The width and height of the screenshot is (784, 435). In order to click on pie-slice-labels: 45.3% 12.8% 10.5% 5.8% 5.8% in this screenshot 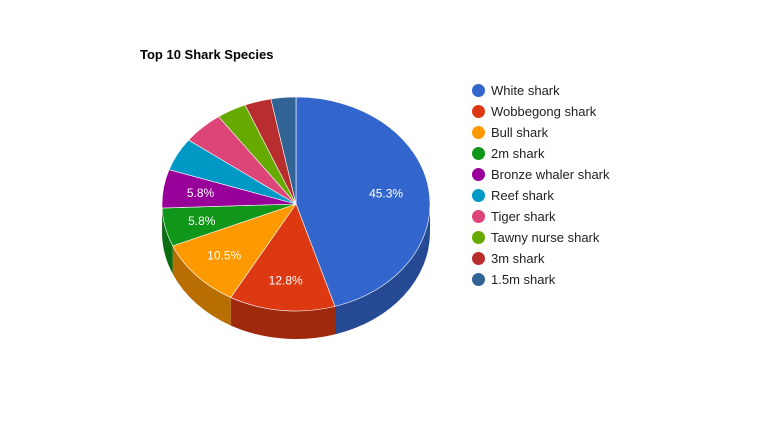, I will do `click(295, 237)`.